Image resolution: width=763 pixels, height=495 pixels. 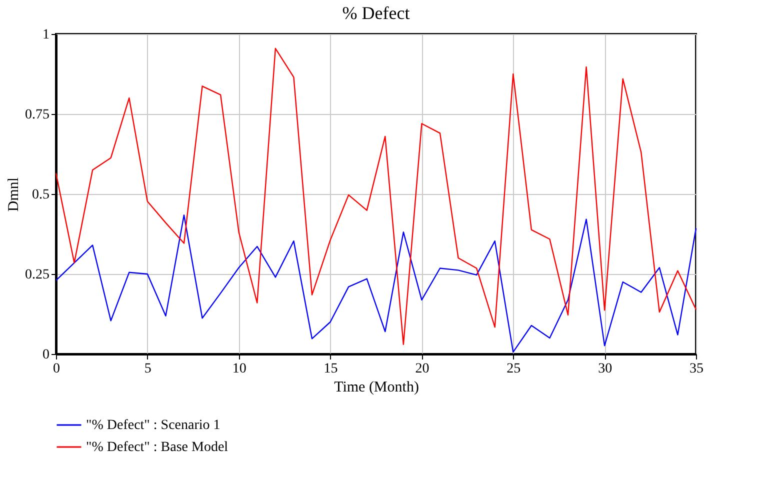 What do you see at coordinates (41, 195) in the screenshot?
I see `y-tick-label: 0.5` at bounding box center [41, 195].